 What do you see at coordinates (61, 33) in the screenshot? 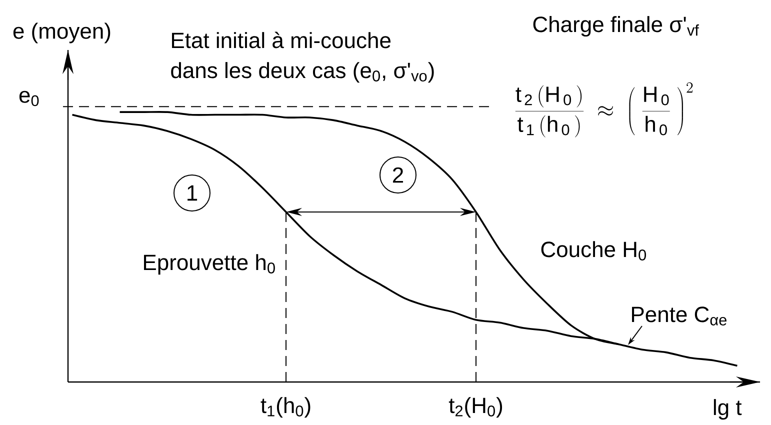
I see `y-axis-title: e (moyen)` at bounding box center [61, 33].